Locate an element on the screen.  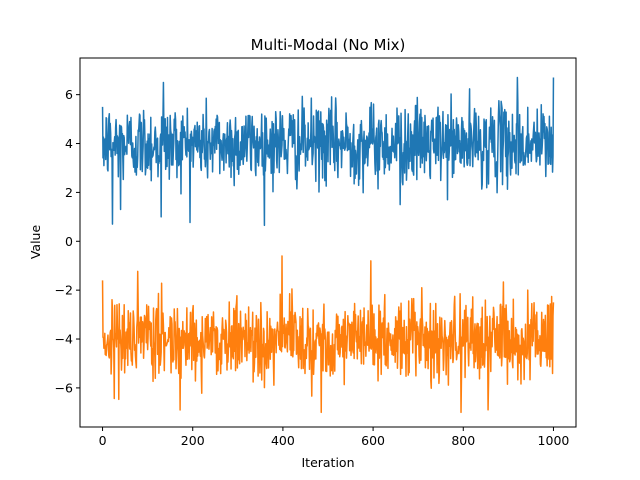
chart-title: Multi-Modal (No Mix) is located at coordinates (328, 45).